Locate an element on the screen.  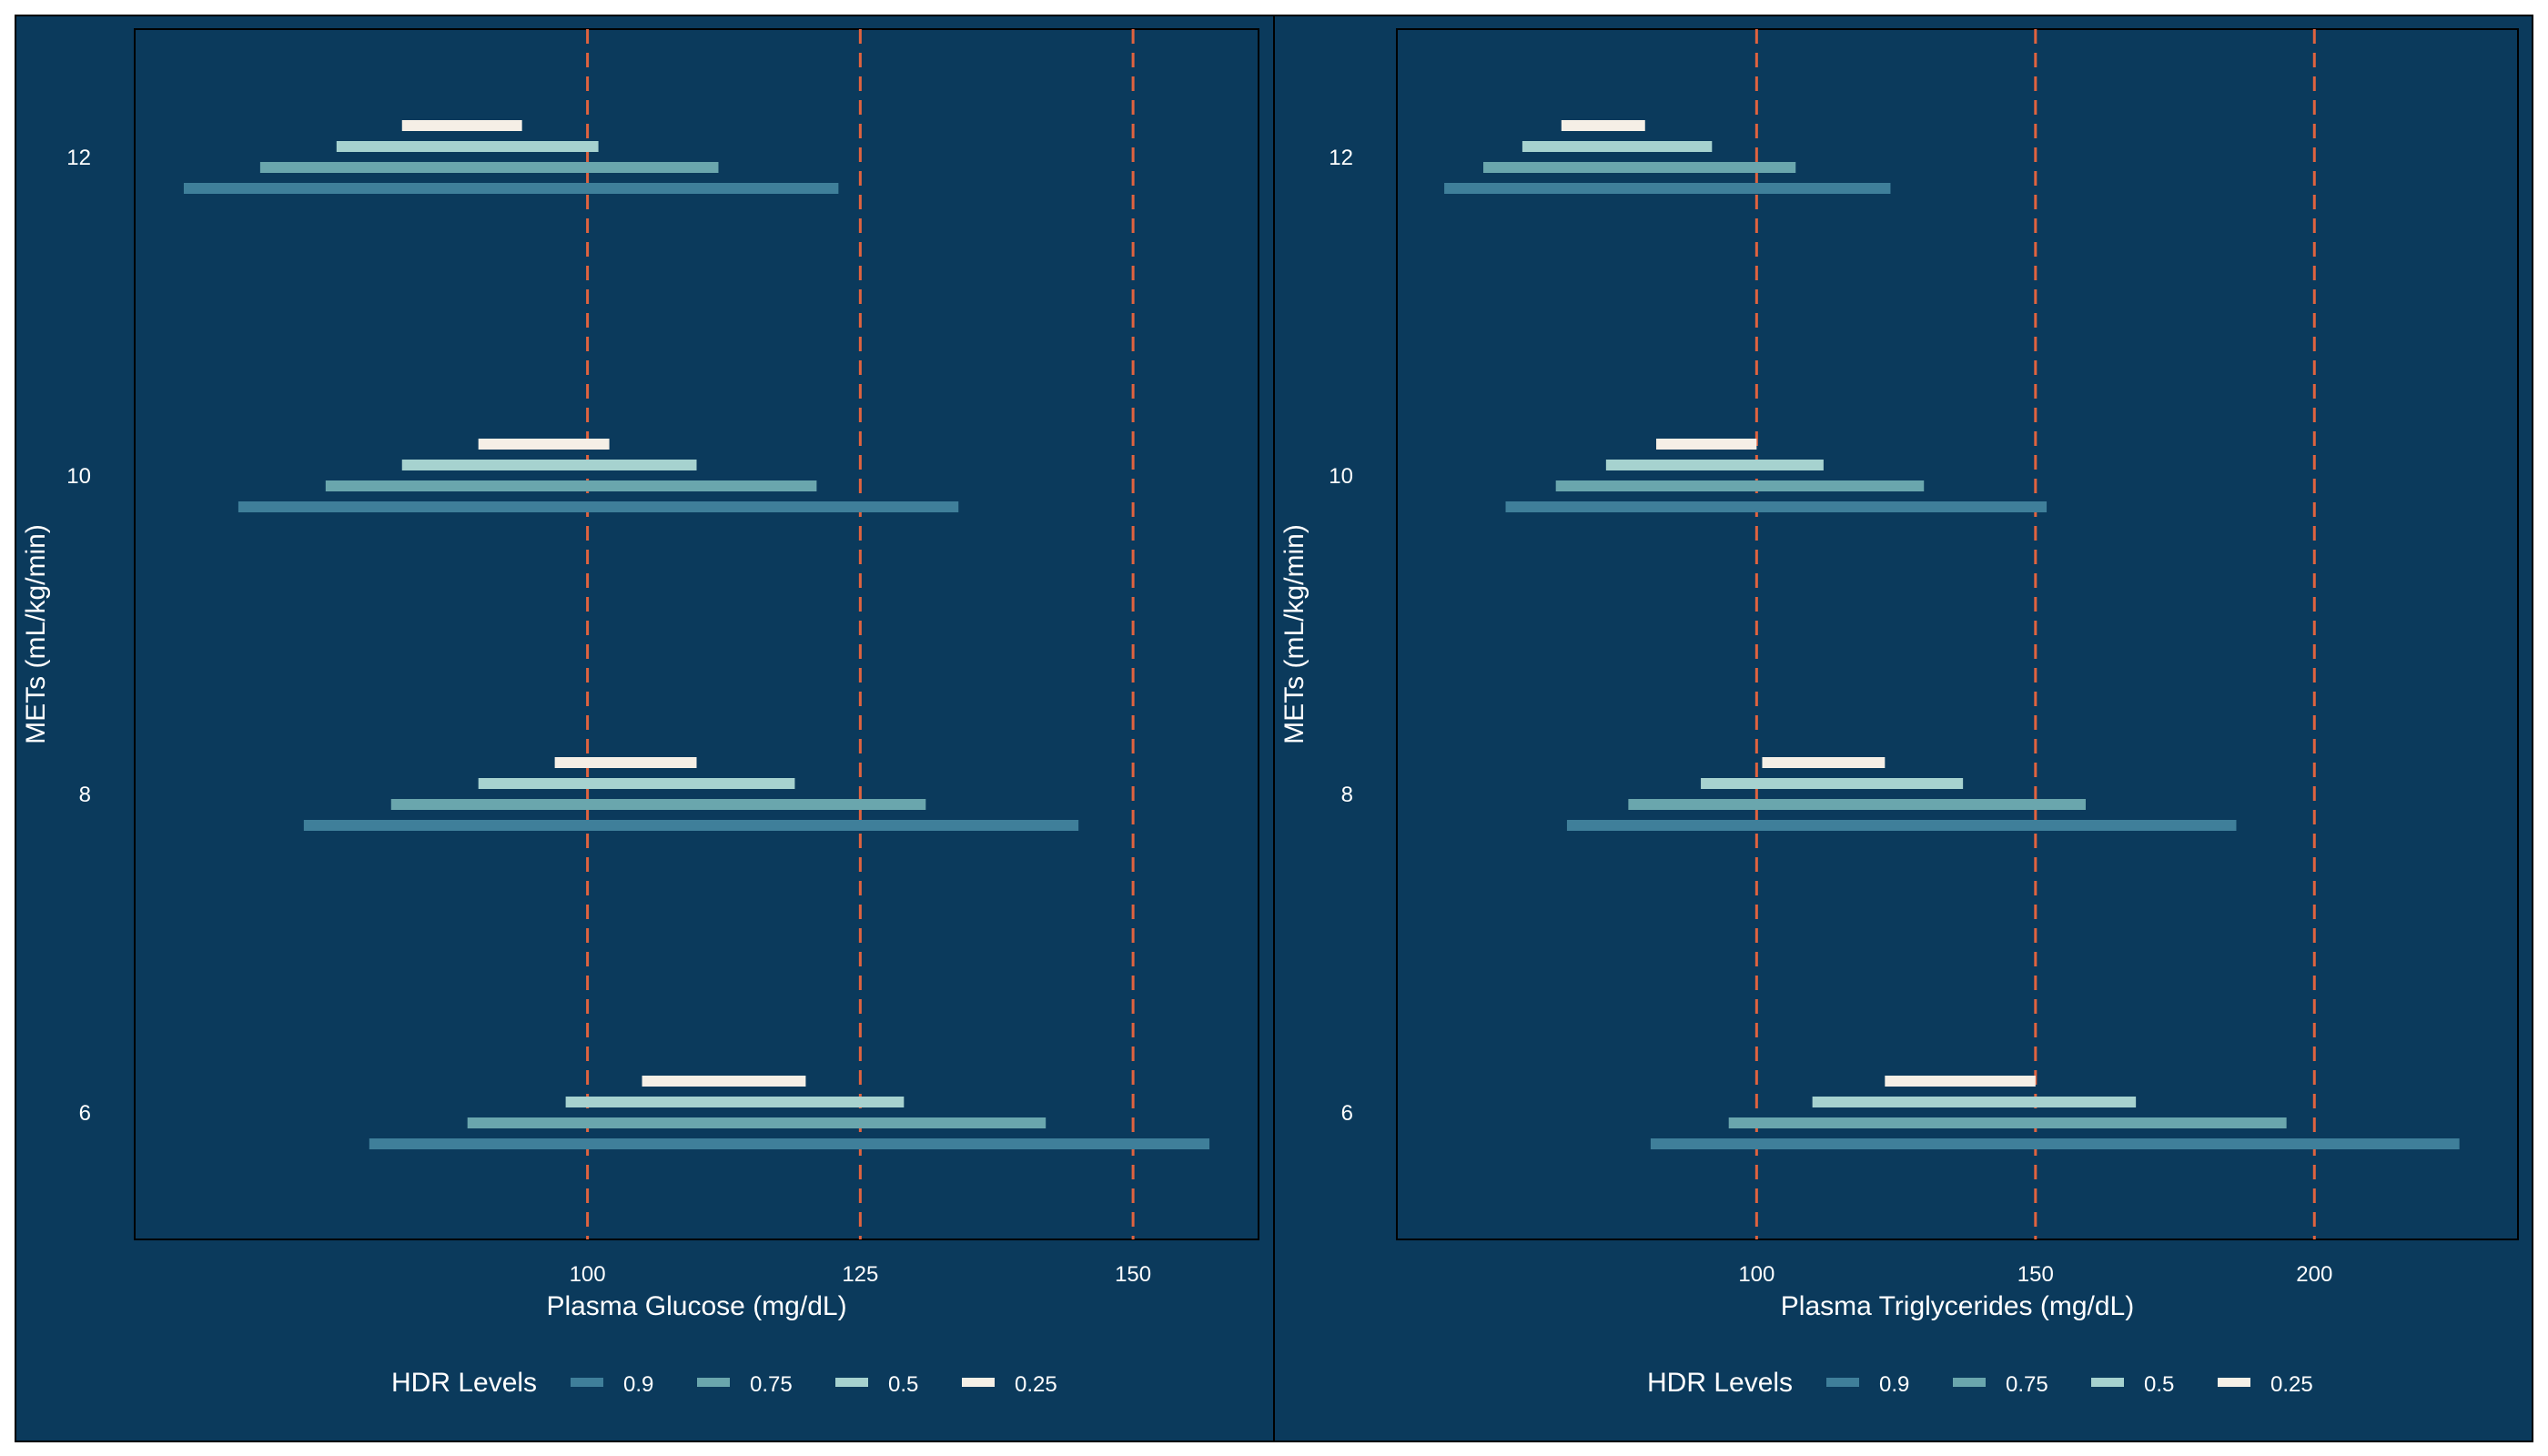
x-tick-label: 200 is located at coordinates (2314, 1275).